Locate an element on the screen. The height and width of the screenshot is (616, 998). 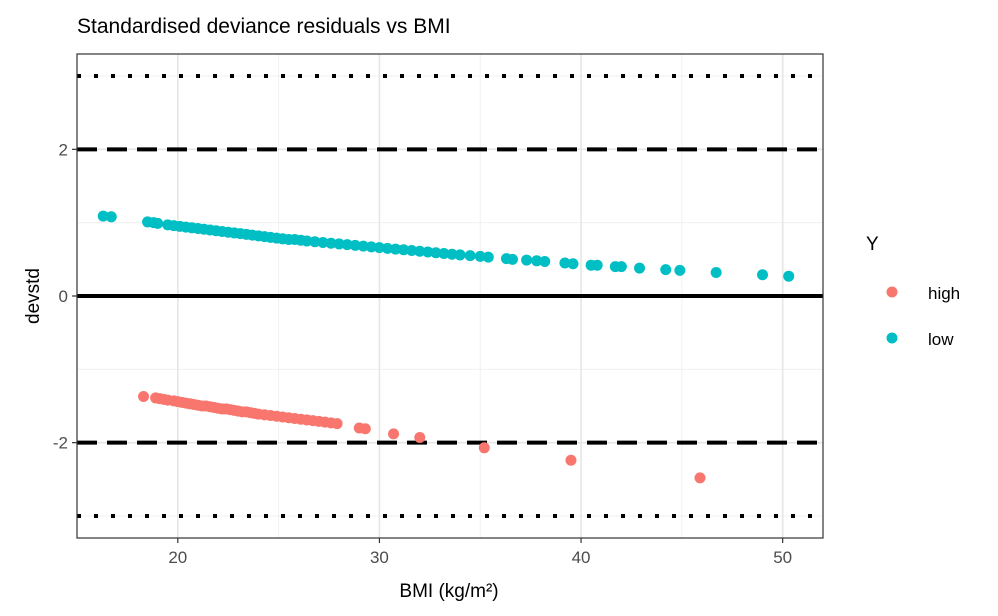
legend-key-low is located at coordinates (892, 338).